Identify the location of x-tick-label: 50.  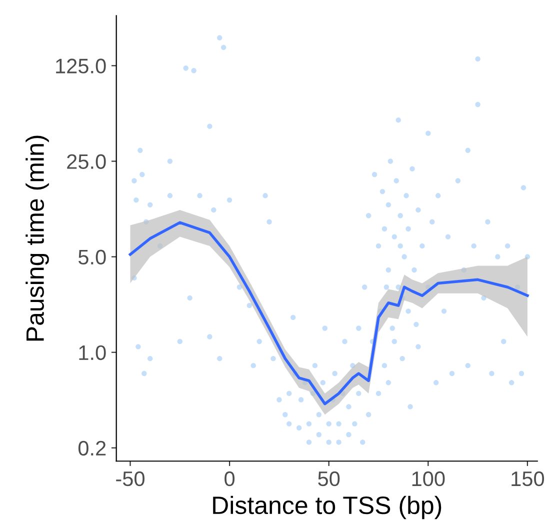
(329, 478).